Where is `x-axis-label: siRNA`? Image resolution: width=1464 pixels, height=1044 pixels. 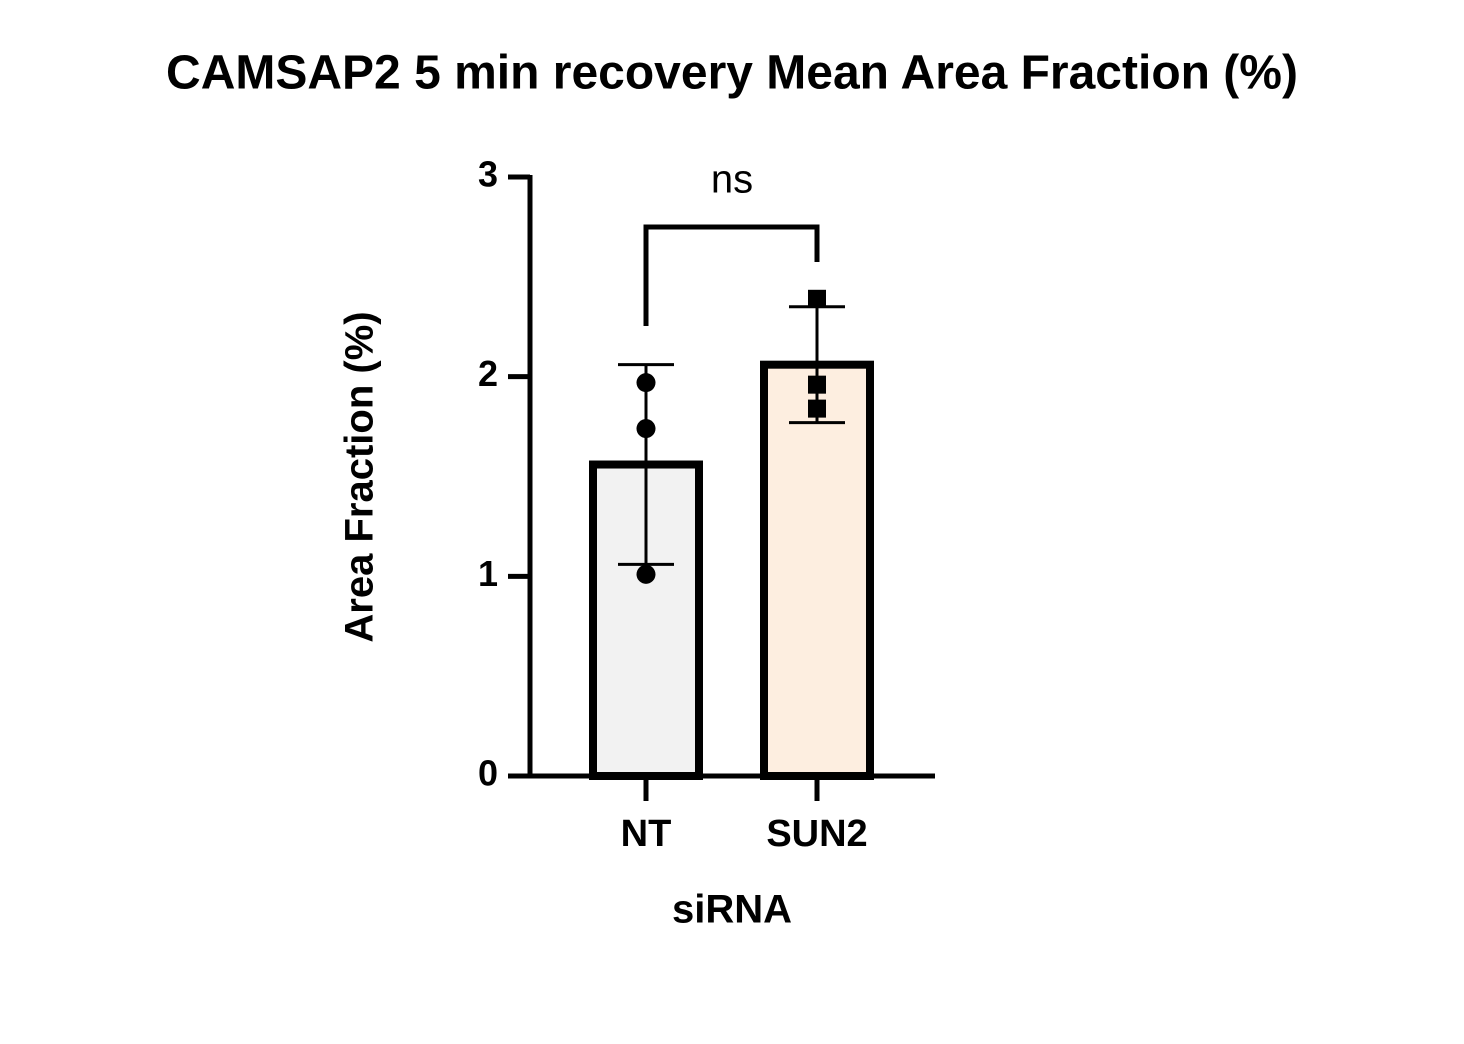 x-axis-label: siRNA is located at coordinates (732, 910).